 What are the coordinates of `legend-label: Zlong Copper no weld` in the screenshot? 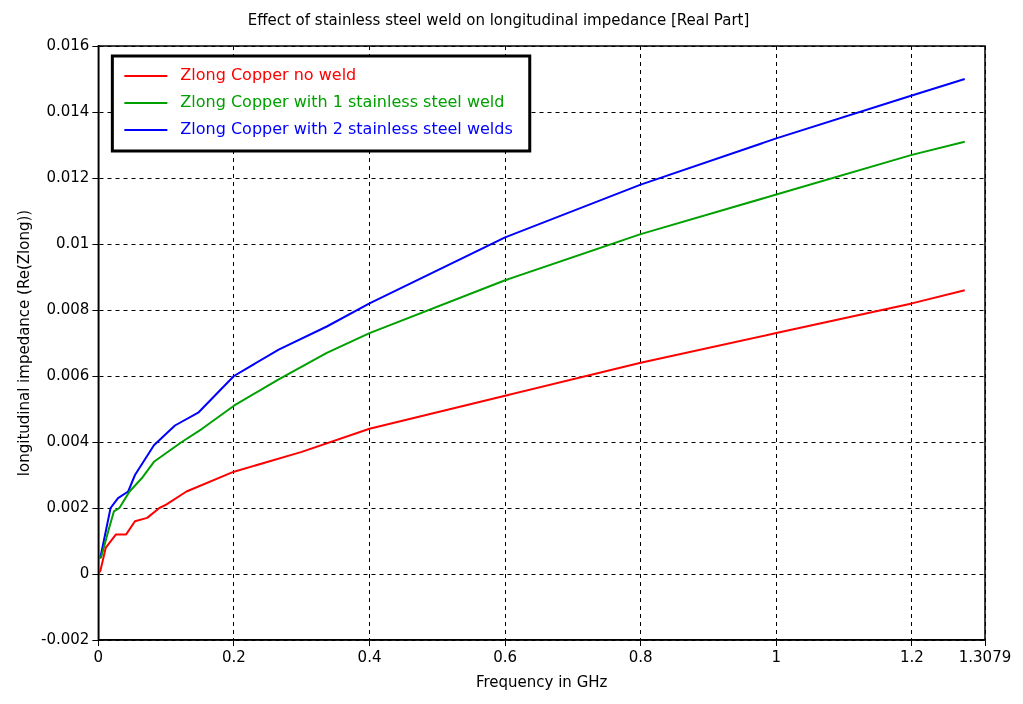 It's located at (268, 75).